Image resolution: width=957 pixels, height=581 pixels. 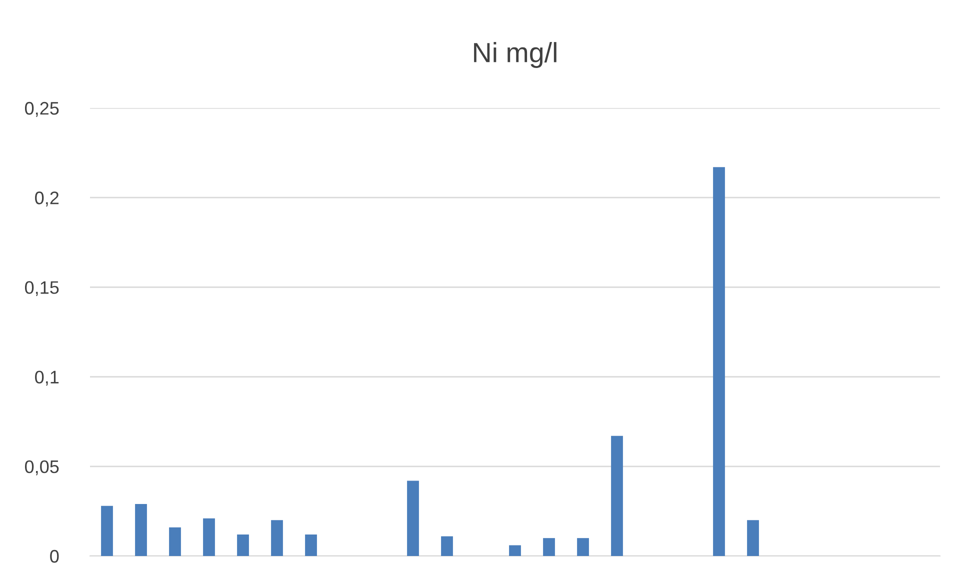 I want to click on y-tick-label: 0,25, so click(x=42, y=109).